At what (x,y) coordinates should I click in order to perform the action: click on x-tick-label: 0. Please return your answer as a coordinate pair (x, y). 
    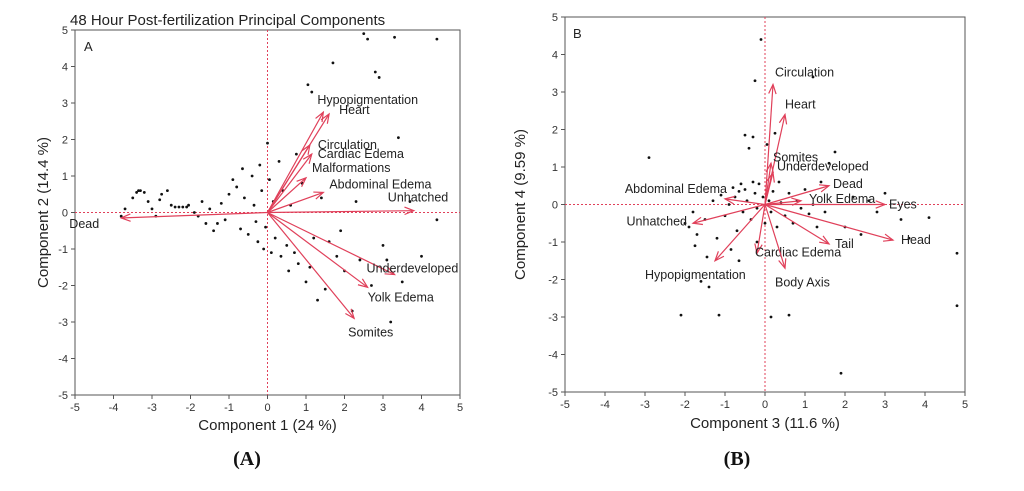
    Looking at the image, I should click on (765, 405).